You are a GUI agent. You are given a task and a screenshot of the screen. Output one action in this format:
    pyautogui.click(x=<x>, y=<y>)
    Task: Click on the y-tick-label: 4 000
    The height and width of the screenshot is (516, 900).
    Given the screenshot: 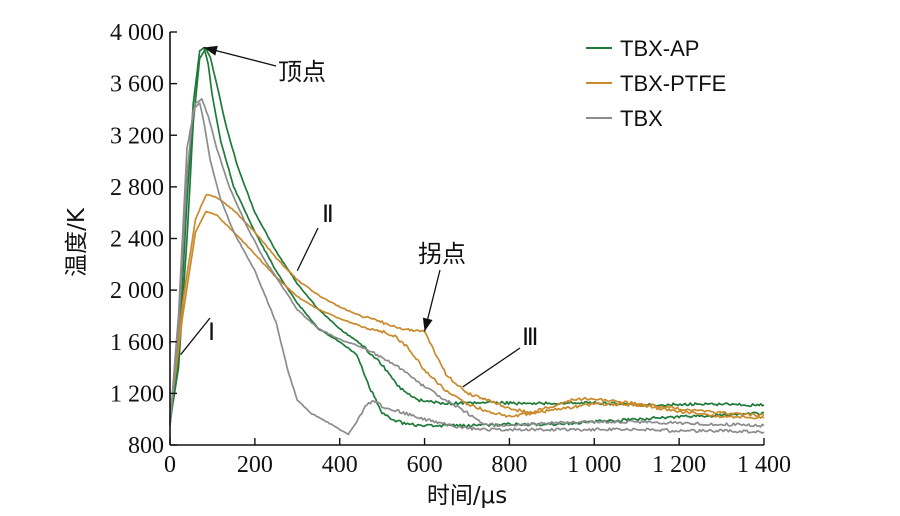 What is the action you would take?
    pyautogui.click(x=137, y=33)
    